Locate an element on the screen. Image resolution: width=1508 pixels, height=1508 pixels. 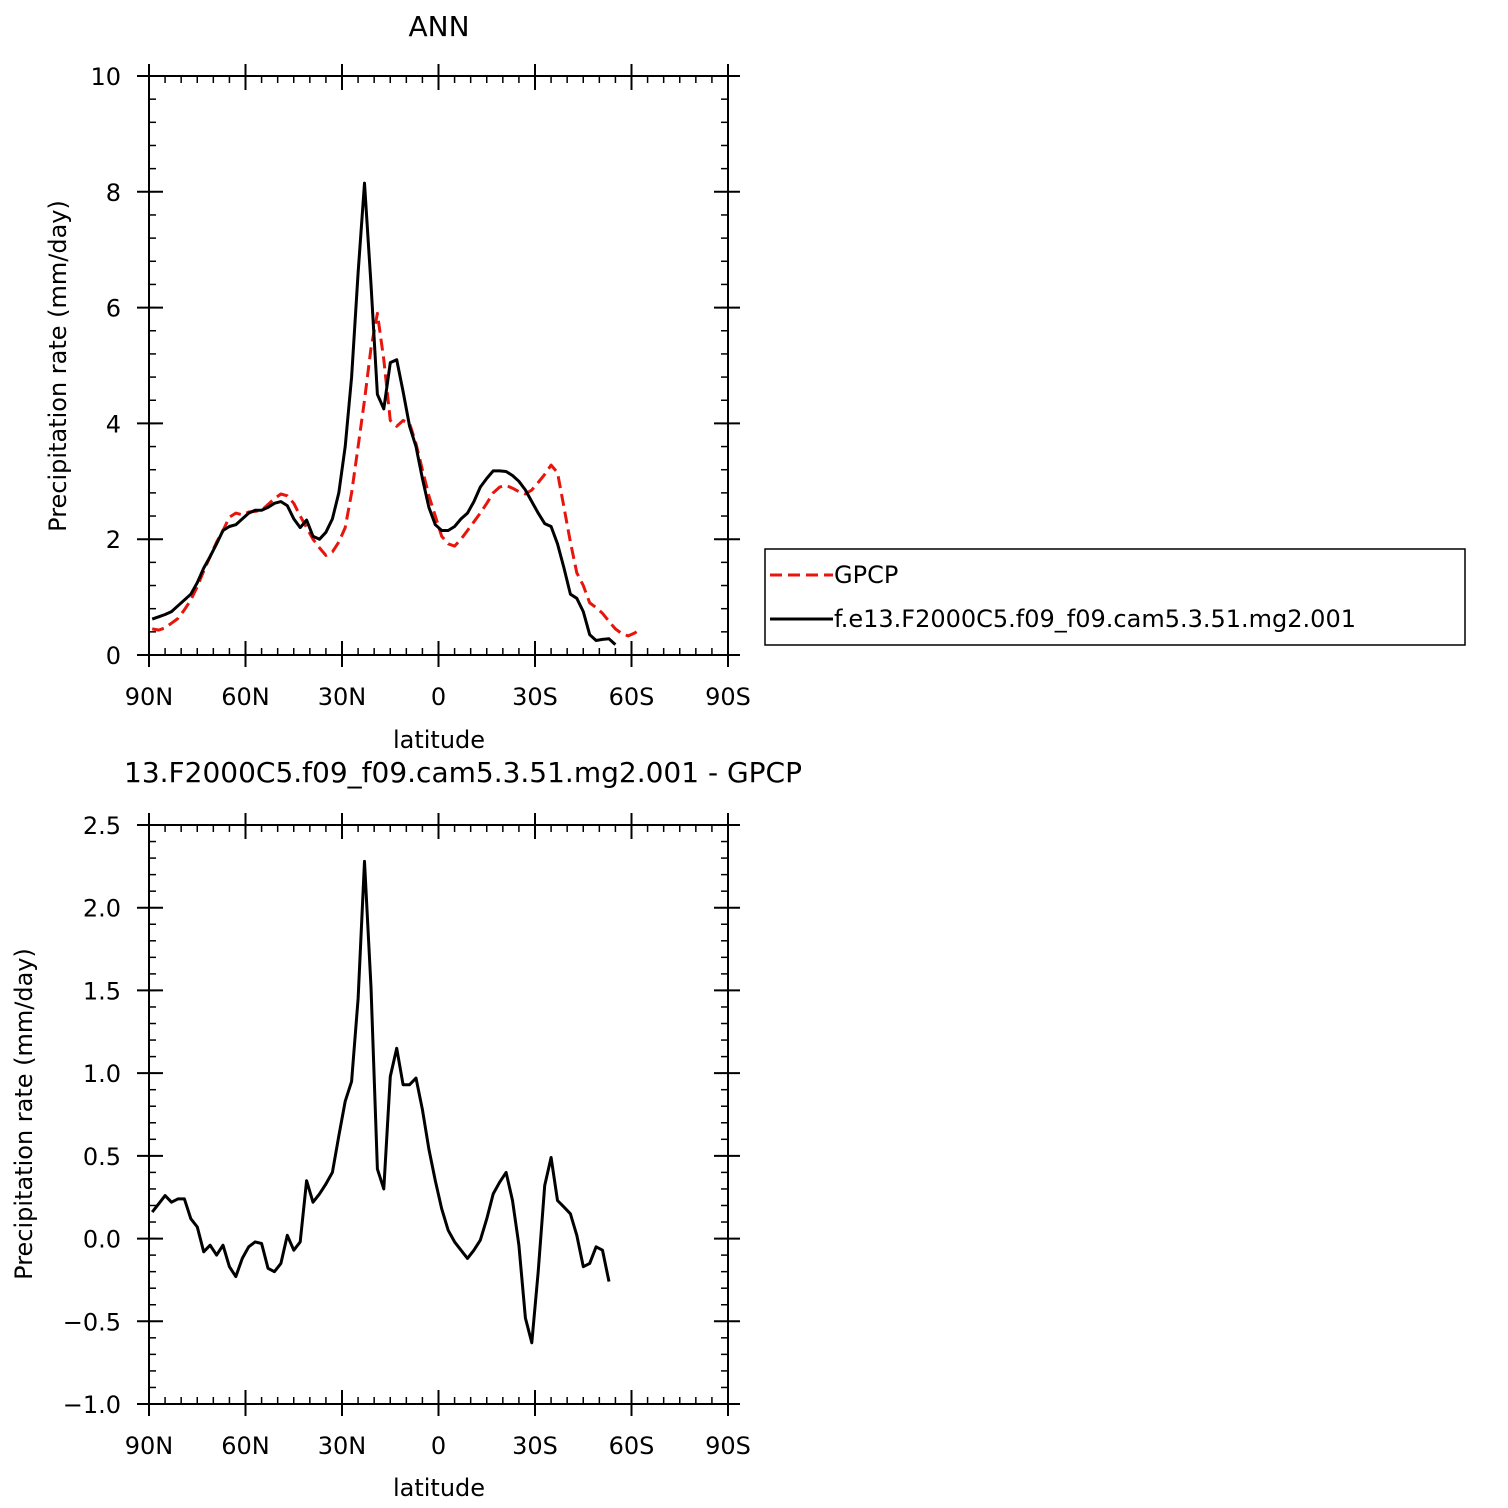
y-tick-label: 4 is located at coordinates (113, 424).